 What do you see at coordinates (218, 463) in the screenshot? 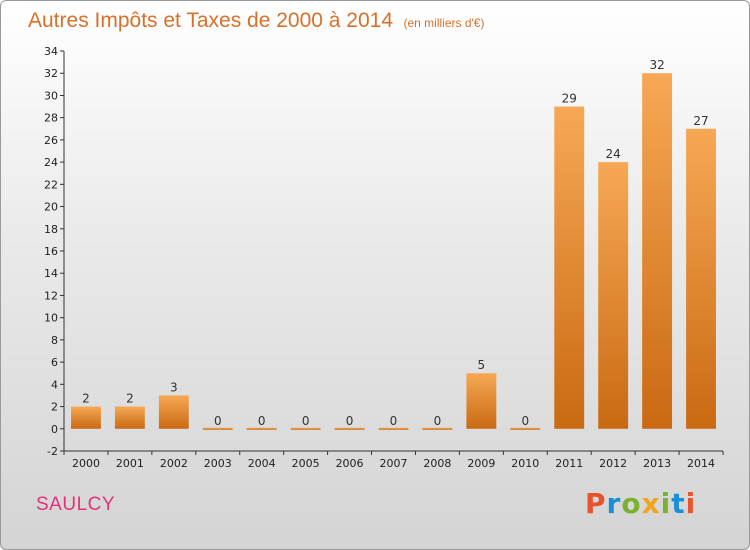
I see `x-tick-label: 2003` at bounding box center [218, 463].